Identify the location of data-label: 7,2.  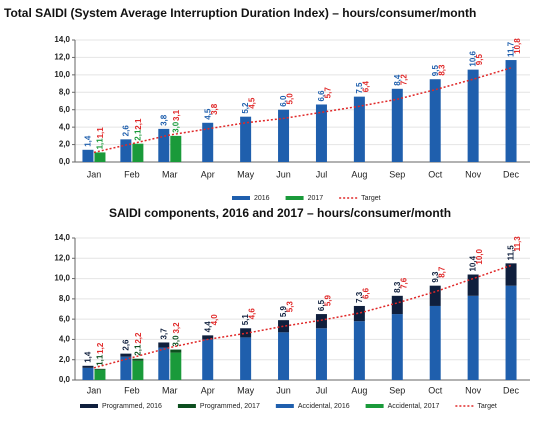
(403, 80).